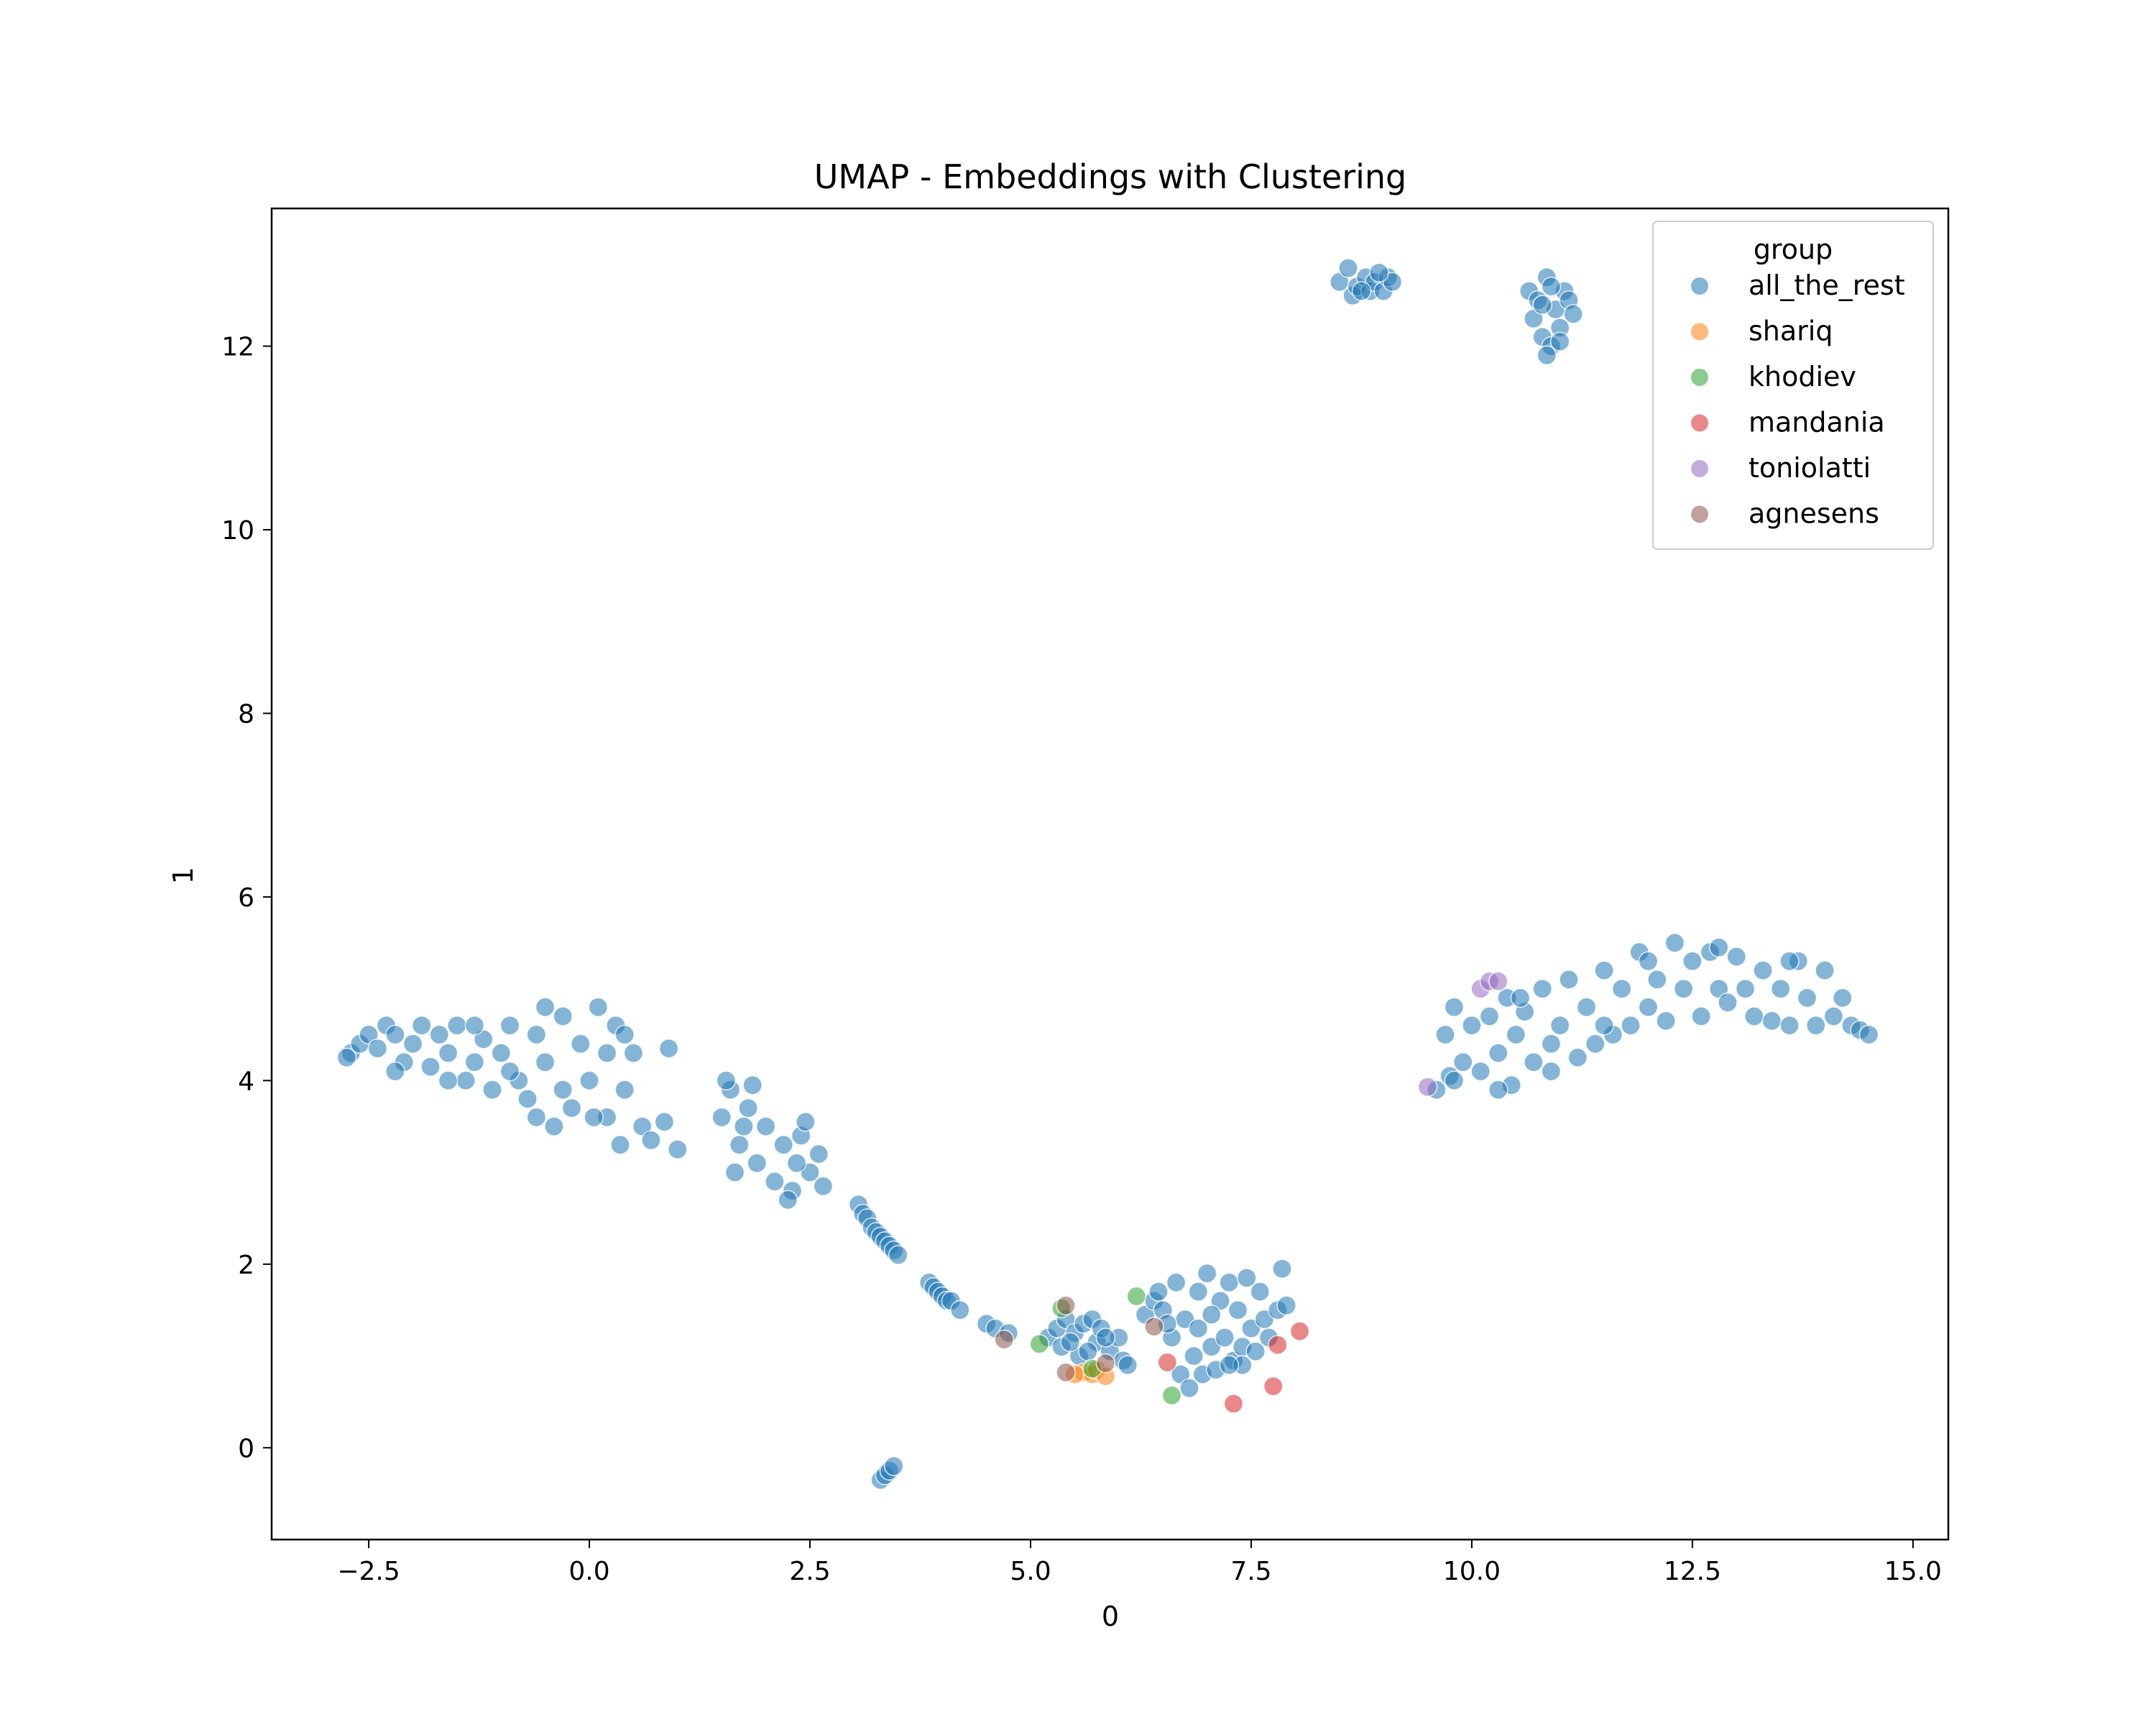 This screenshot has height=1725, width=2156. What do you see at coordinates (1472, 1571) in the screenshot?
I see `x-tick-label-5: 10.0` at bounding box center [1472, 1571].